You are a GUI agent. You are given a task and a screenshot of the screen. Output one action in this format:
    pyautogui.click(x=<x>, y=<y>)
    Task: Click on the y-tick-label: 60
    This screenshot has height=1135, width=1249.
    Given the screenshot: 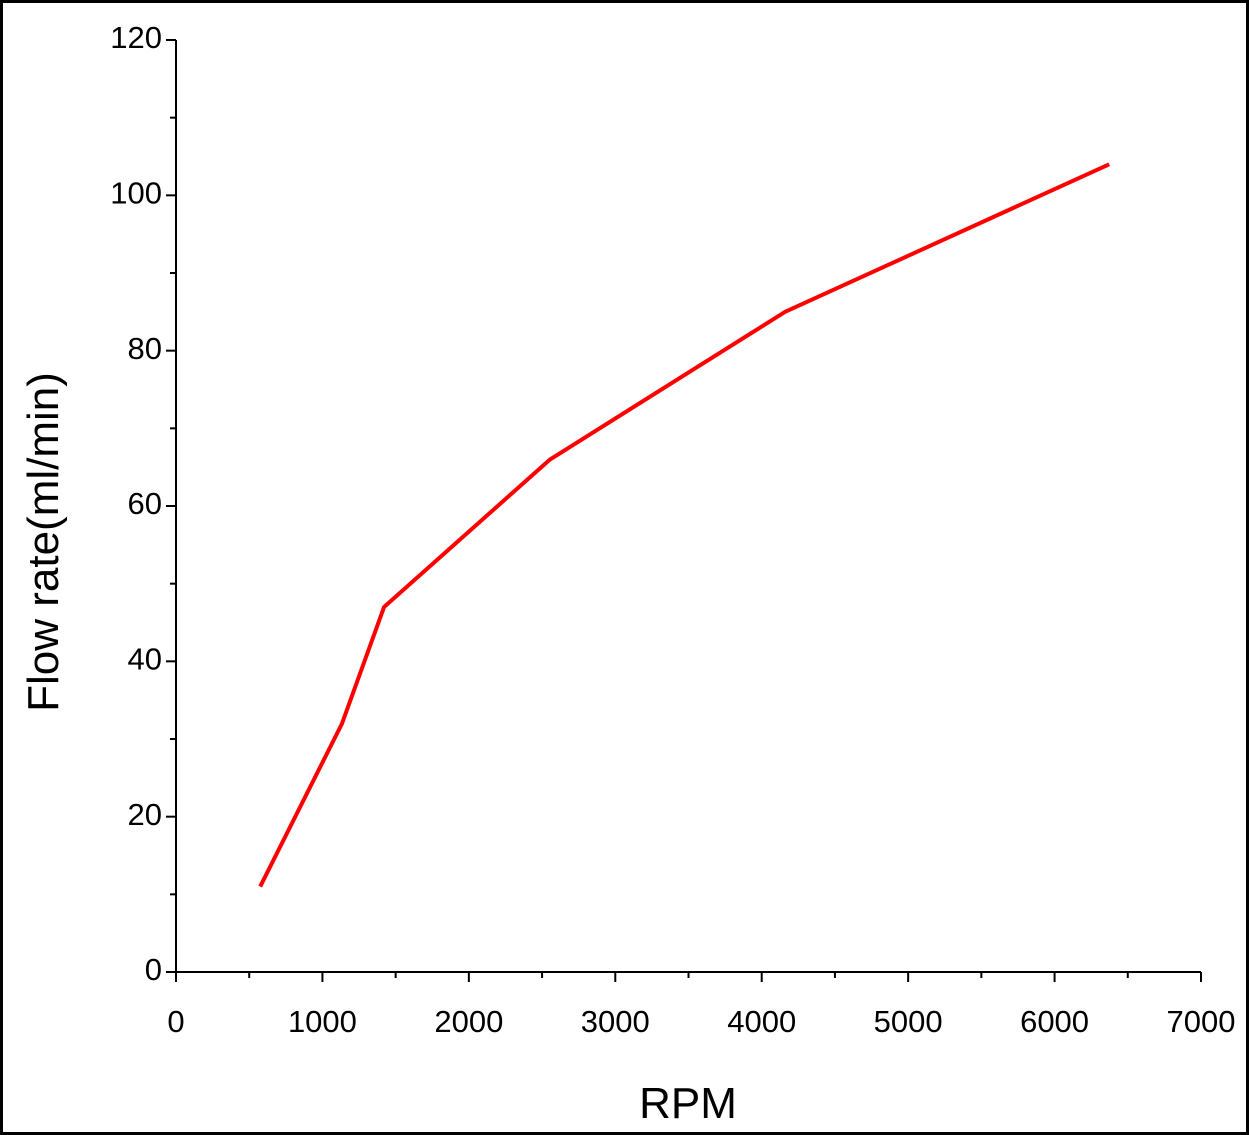 What is the action you would take?
    pyautogui.click(x=145, y=503)
    